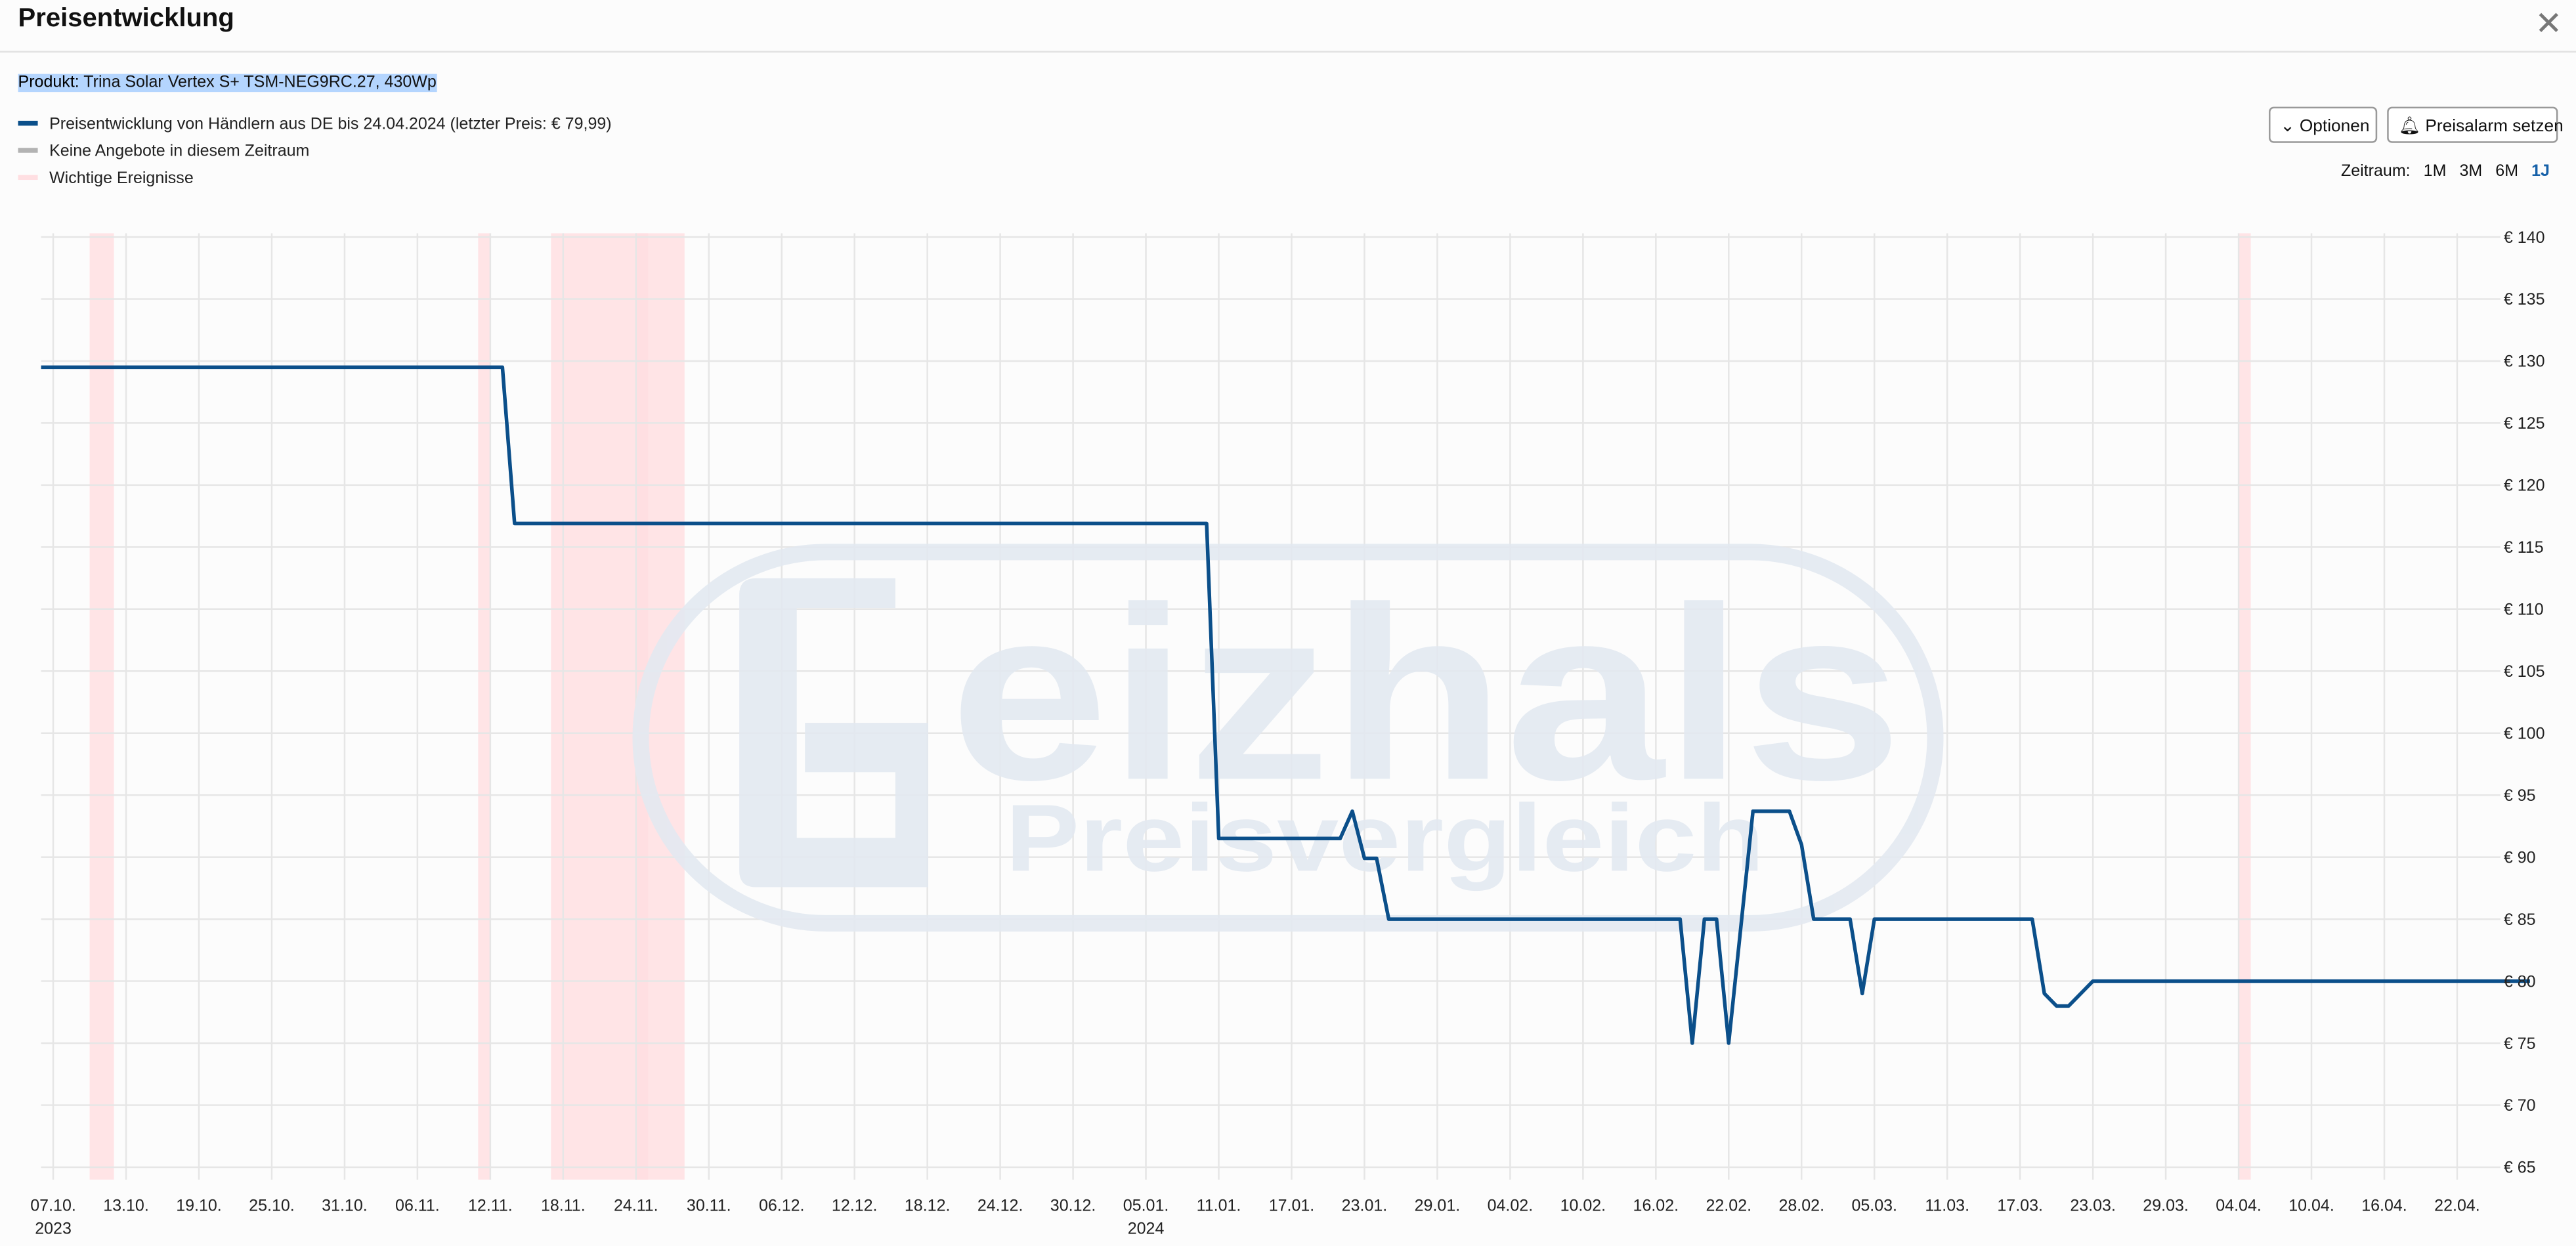 This screenshot has height=1246, width=2576. What do you see at coordinates (2520, 1105) in the screenshot?
I see `y-tick-label: € 70` at bounding box center [2520, 1105].